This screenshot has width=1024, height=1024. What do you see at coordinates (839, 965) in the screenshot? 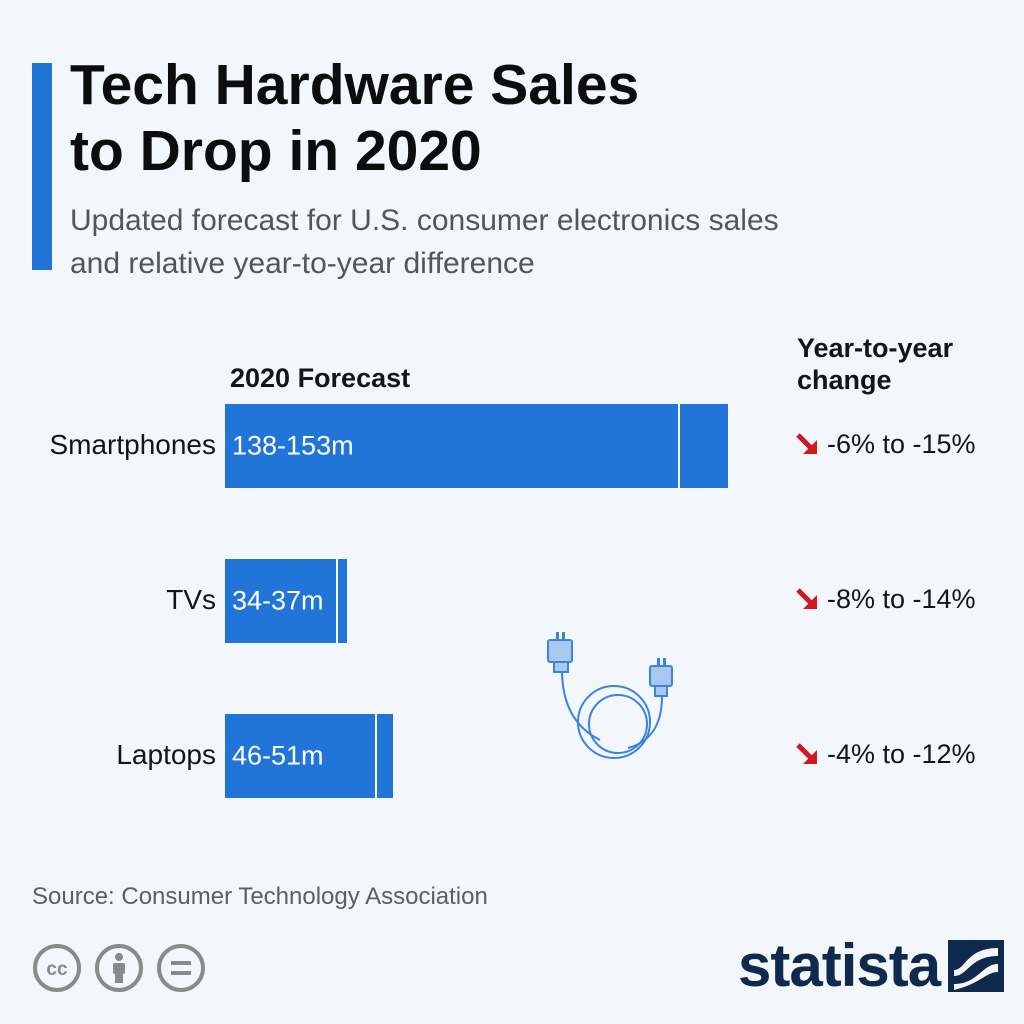
I see `logo-wordmark: statista` at bounding box center [839, 965].